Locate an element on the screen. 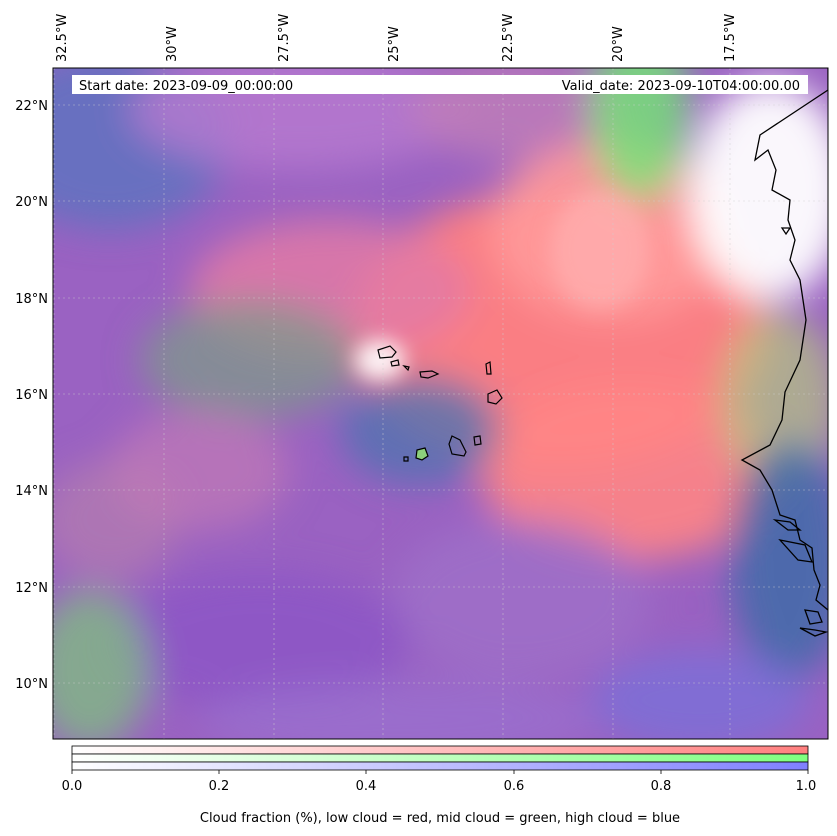 The height and width of the screenshot is (836, 837). latitude-labels: 22°N 20°N 18°N 16°N 14°N 12°N 10°N is located at coordinates (31, 395).